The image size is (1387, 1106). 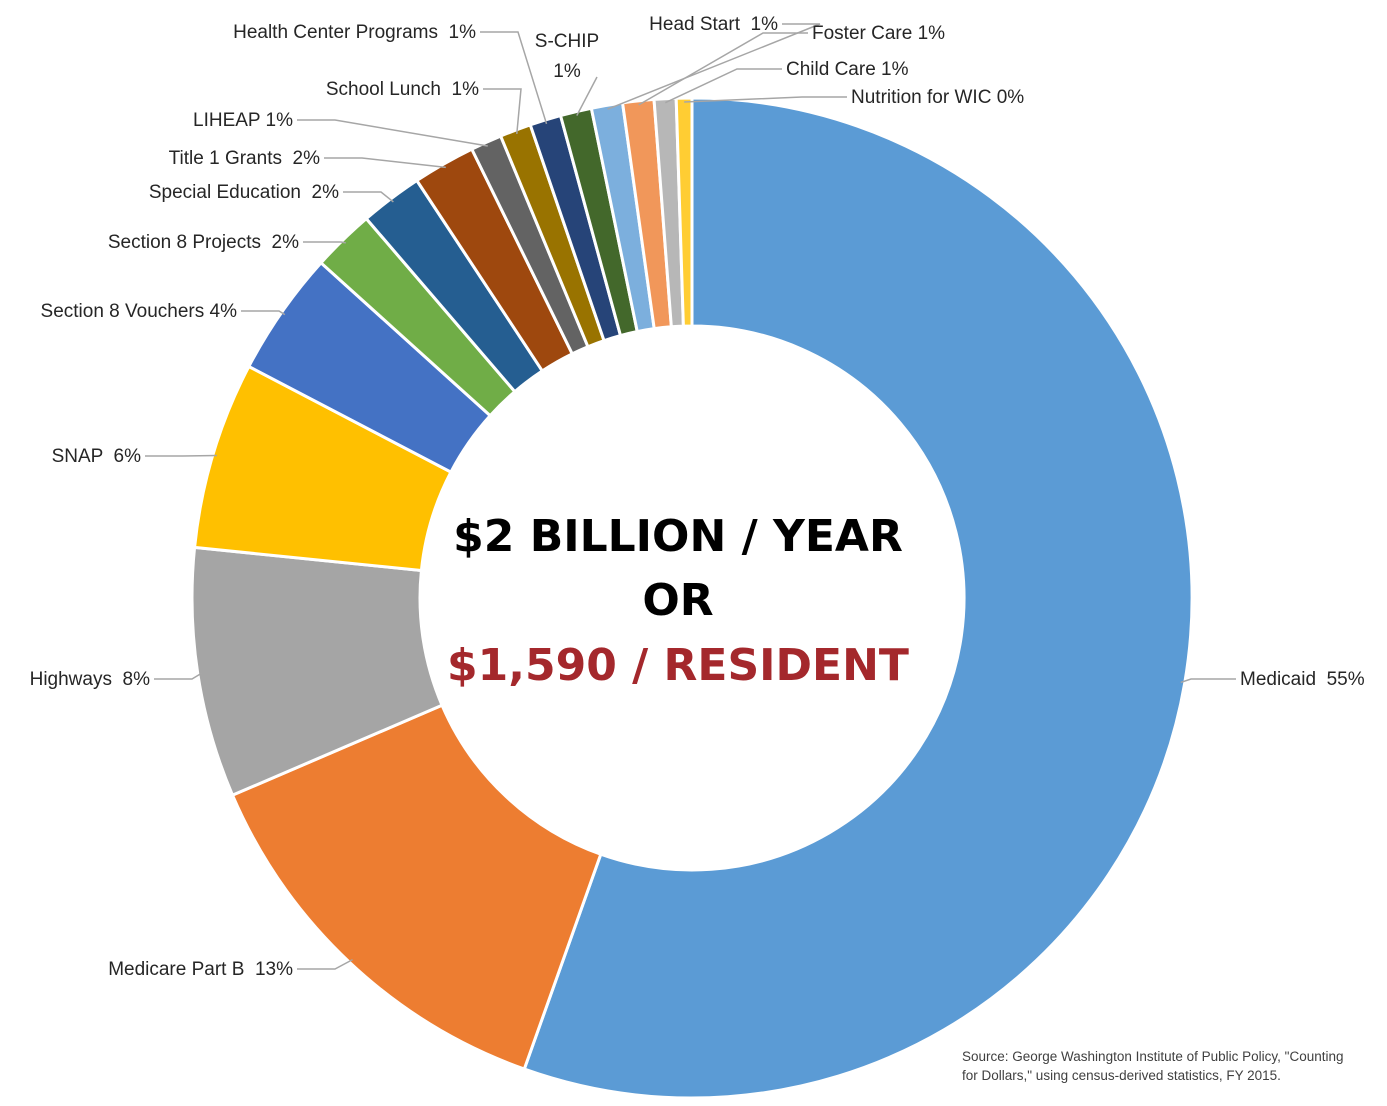 I want to click on leader-line-medicare-part-b, so click(x=325, y=964).